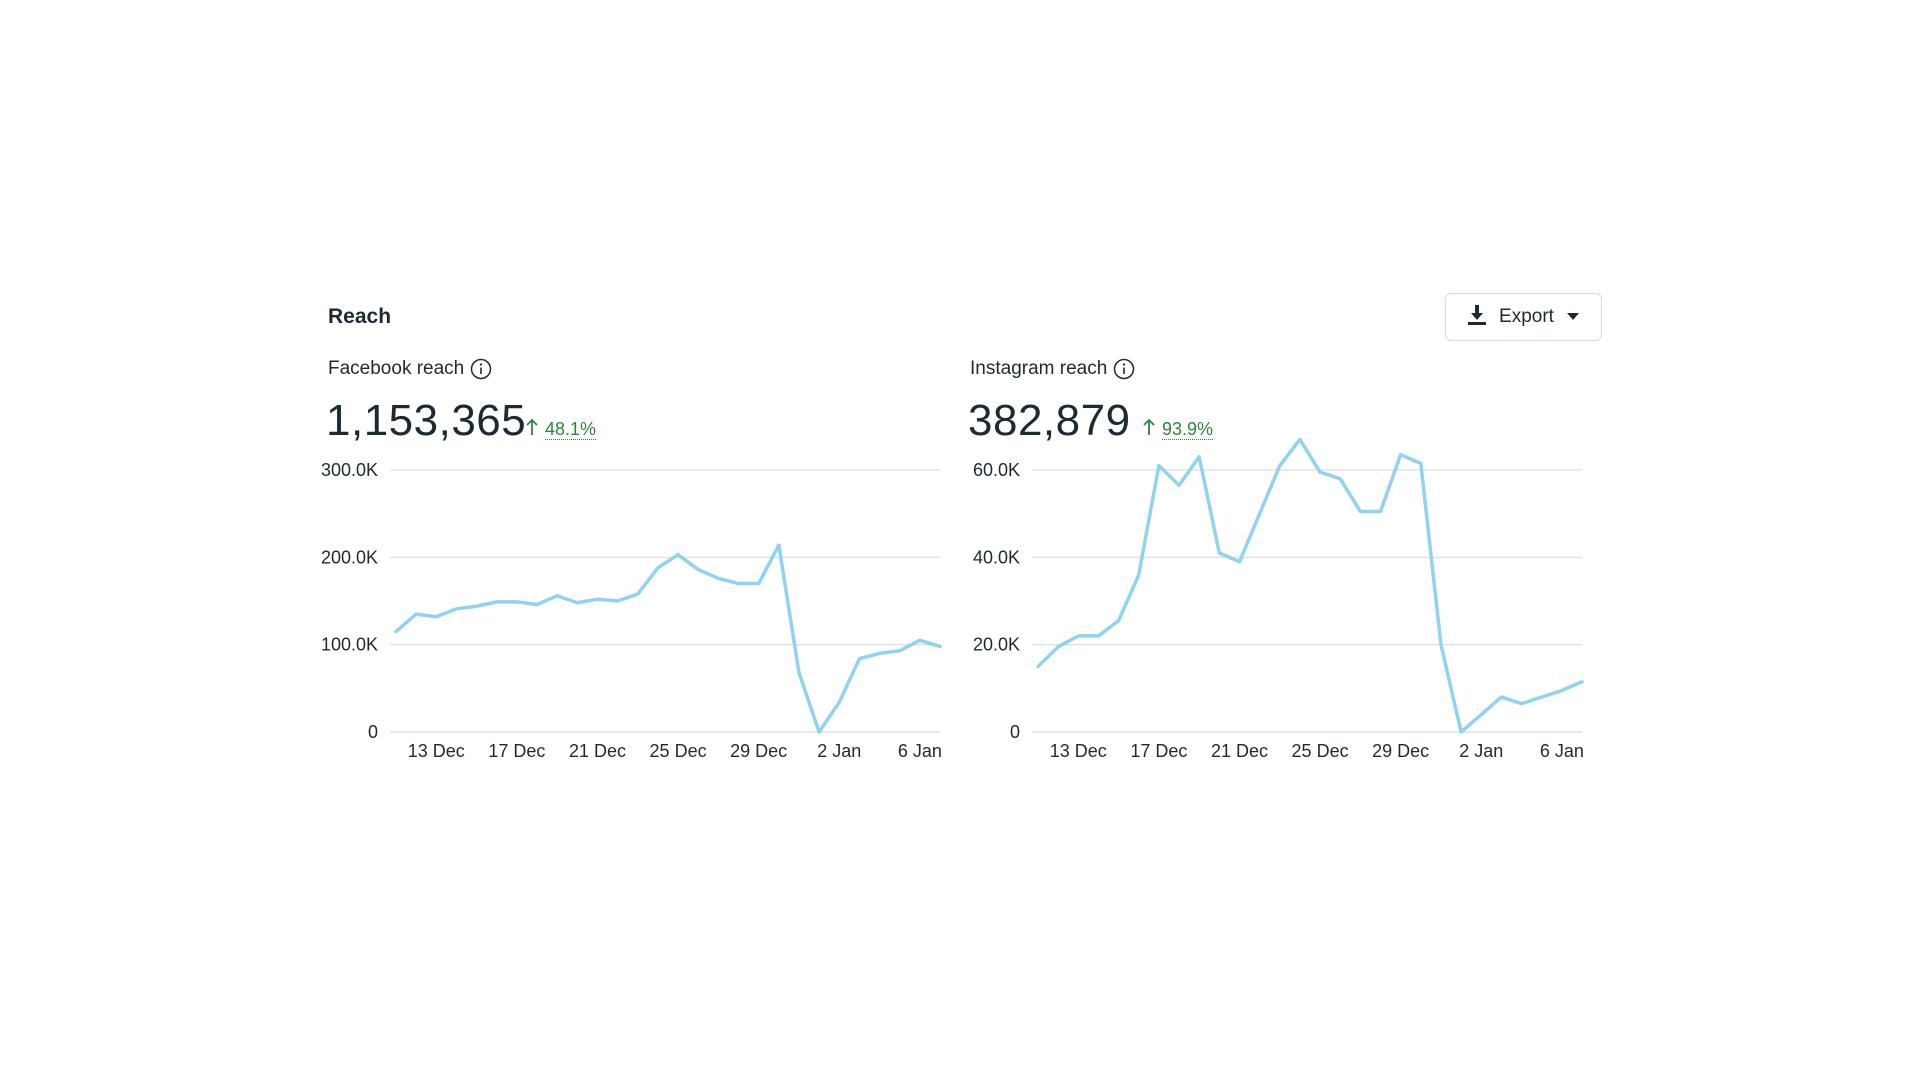  What do you see at coordinates (758, 751) in the screenshot?
I see `facebook-reach-x-tick-label: 29 Dec` at bounding box center [758, 751].